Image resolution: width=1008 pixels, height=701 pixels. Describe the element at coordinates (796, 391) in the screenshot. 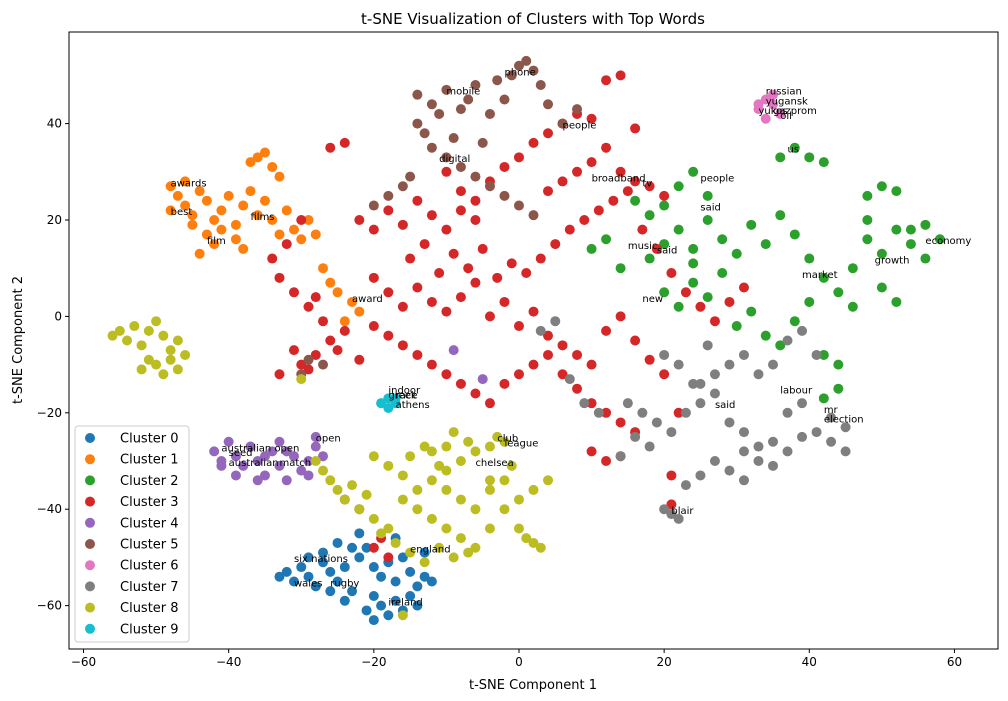

I see `word-annotation: labour` at that location.